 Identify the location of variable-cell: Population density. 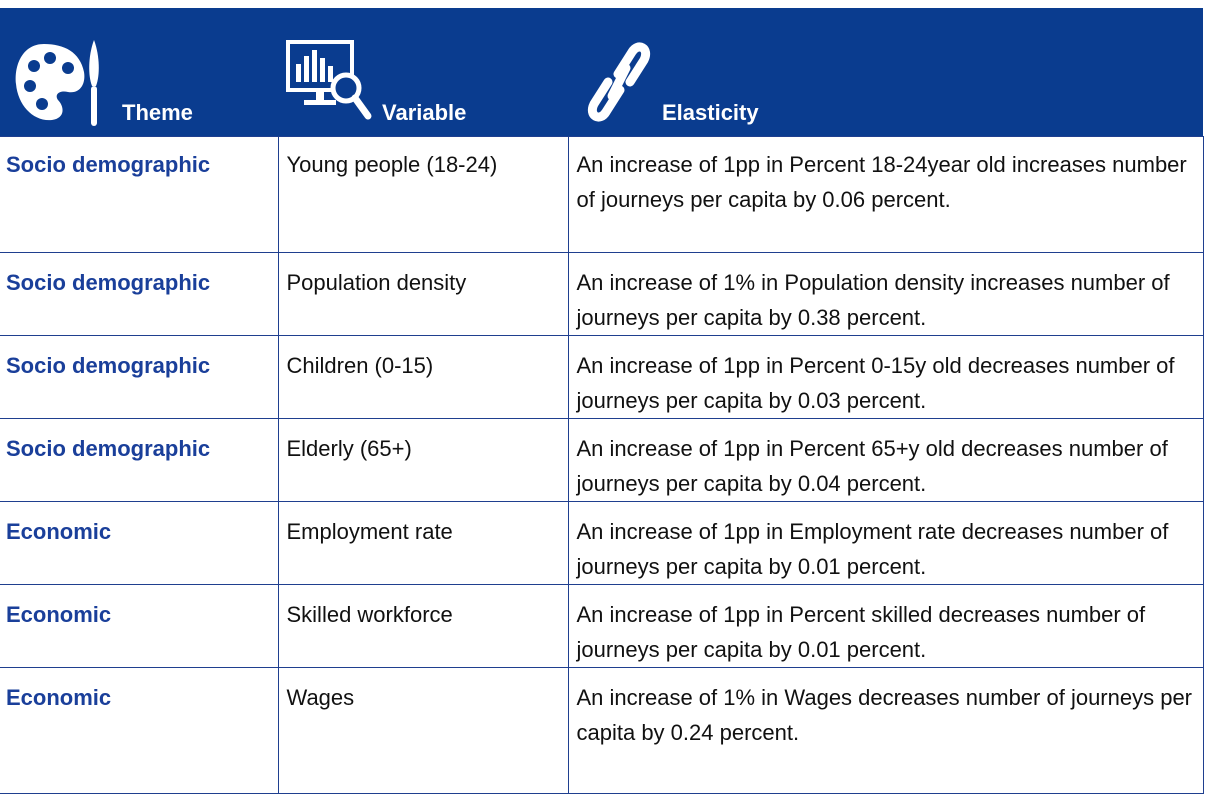
(423, 294).